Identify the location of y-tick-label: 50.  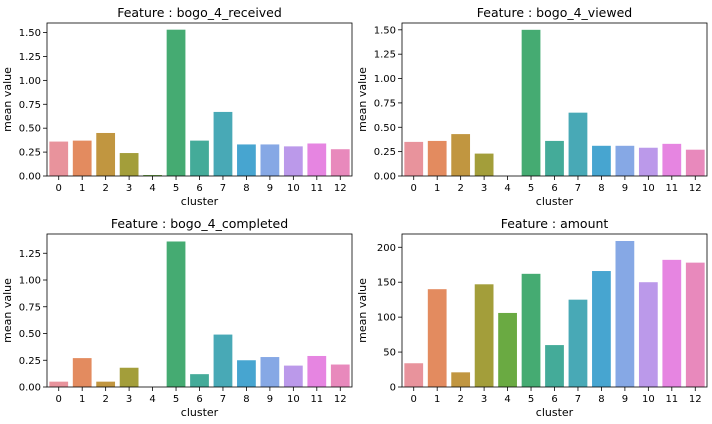
(389, 353).